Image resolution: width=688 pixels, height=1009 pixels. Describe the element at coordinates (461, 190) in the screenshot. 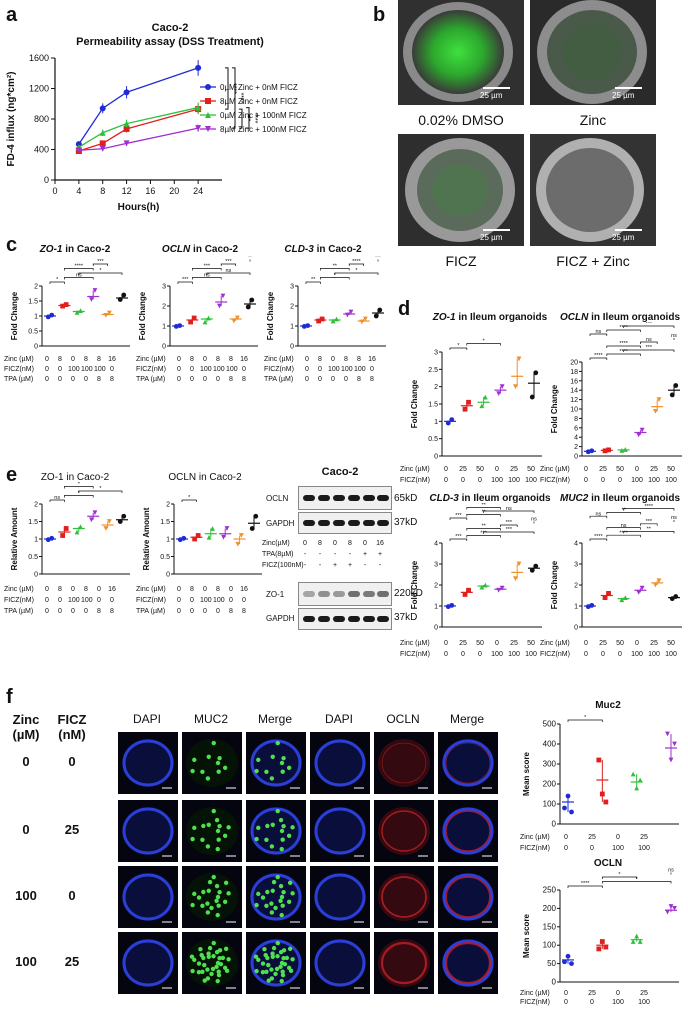

I see `micrograph-ficz: 25 µm` at that location.